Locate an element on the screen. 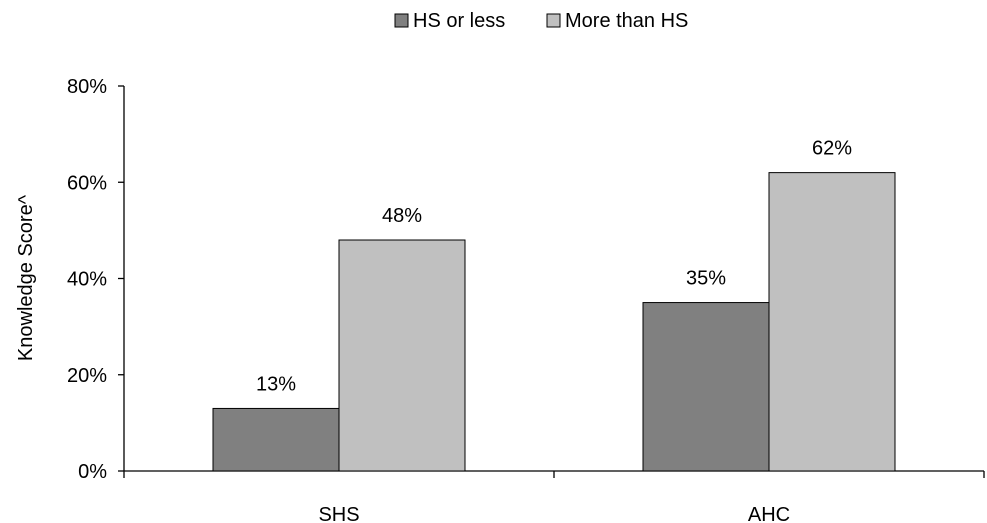 The height and width of the screenshot is (523, 987). y-tick-label: 0% is located at coordinates (92, 472).